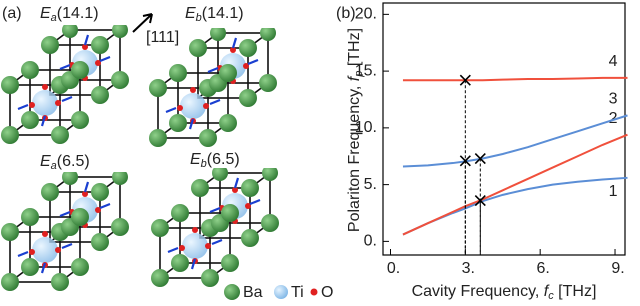 The height and width of the screenshot is (306, 640). Describe the element at coordinates (370, 241) in the screenshot. I see `y-tick-label: 0.` at that location.